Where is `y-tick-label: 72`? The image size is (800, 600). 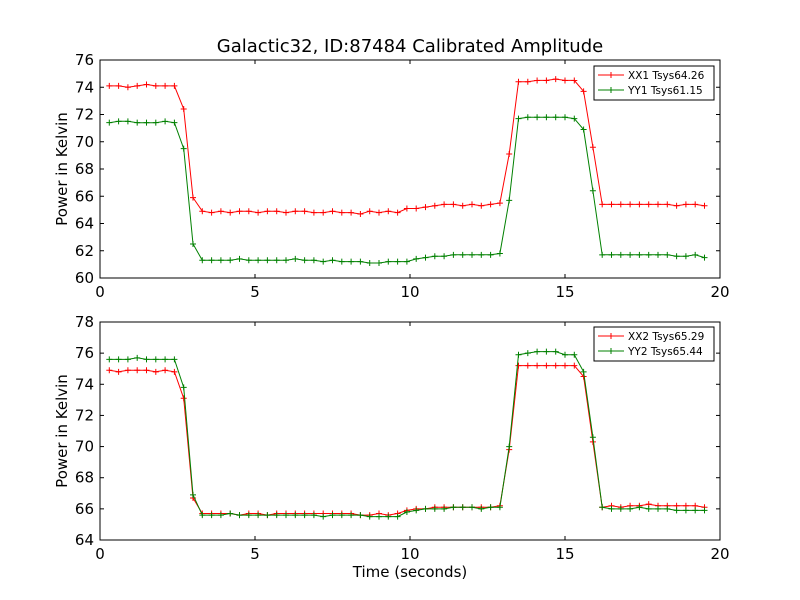 y-tick-label: 72 is located at coordinates (84, 115).